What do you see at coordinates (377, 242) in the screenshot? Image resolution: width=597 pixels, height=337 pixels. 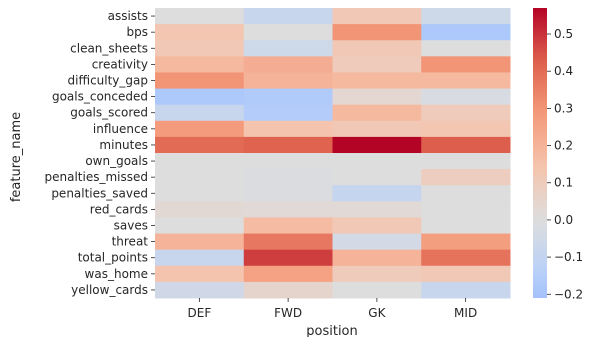 I see `heatmap-cell-threat-GK` at bounding box center [377, 242].